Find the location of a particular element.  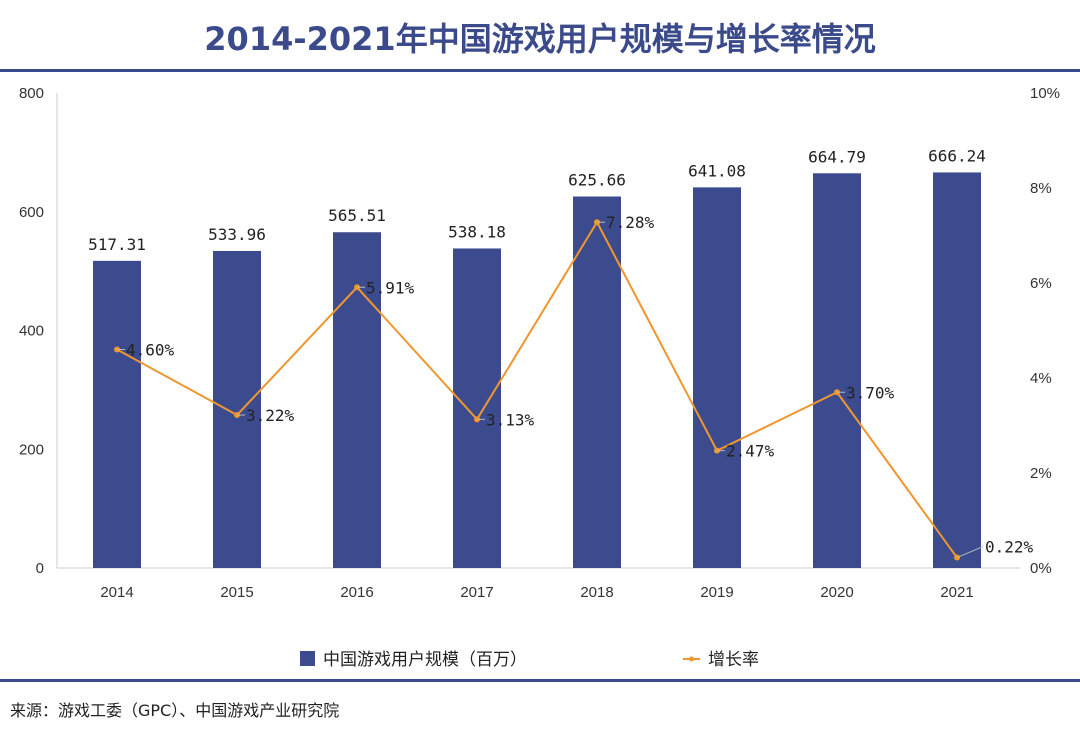

source-note: 来源：游戏工委（GPC）、中国游戏产业研究院 is located at coordinates (175, 710).